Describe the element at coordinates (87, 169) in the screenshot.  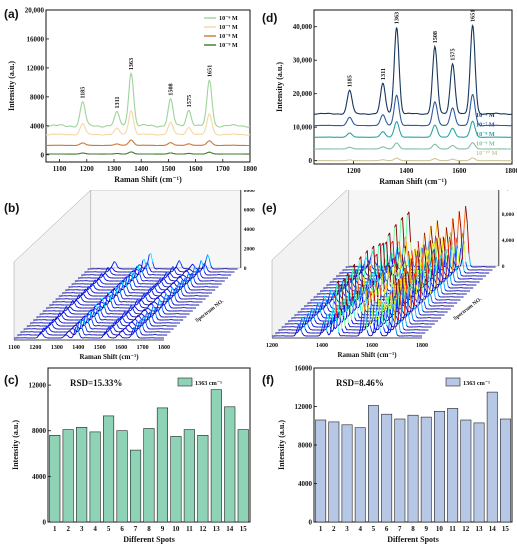
I see `x-tick-label: 1200` at that location.